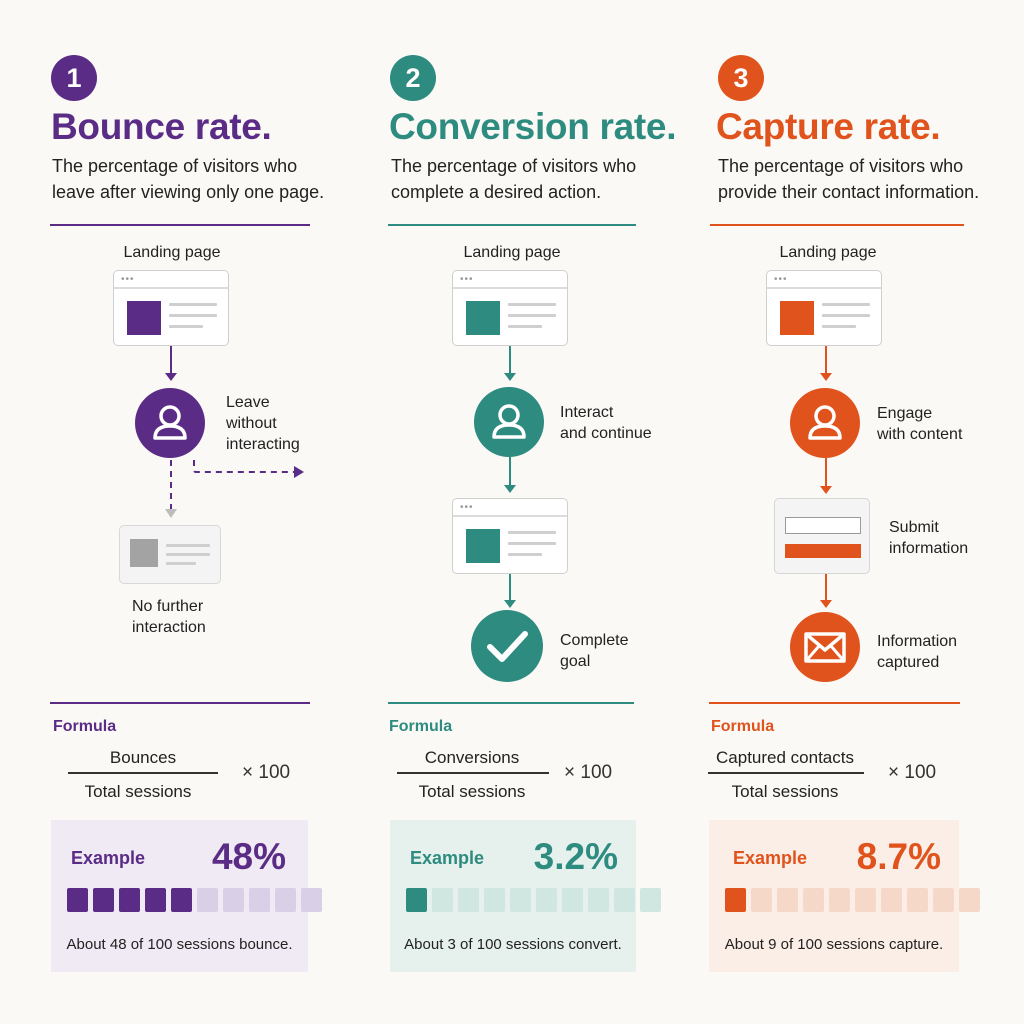 This screenshot has width=1024, height=1024. What do you see at coordinates (507, 646) in the screenshot?
I see `checkmark-icon` at bounding box center [507, 646].